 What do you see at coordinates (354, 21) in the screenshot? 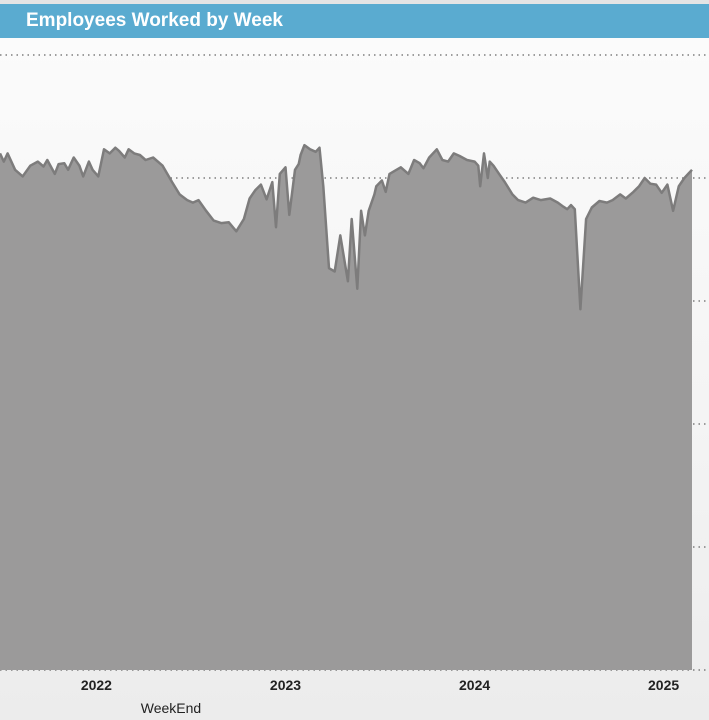
I see `chart-title: Employees Worked by Week` at bounding box center [354, 21].